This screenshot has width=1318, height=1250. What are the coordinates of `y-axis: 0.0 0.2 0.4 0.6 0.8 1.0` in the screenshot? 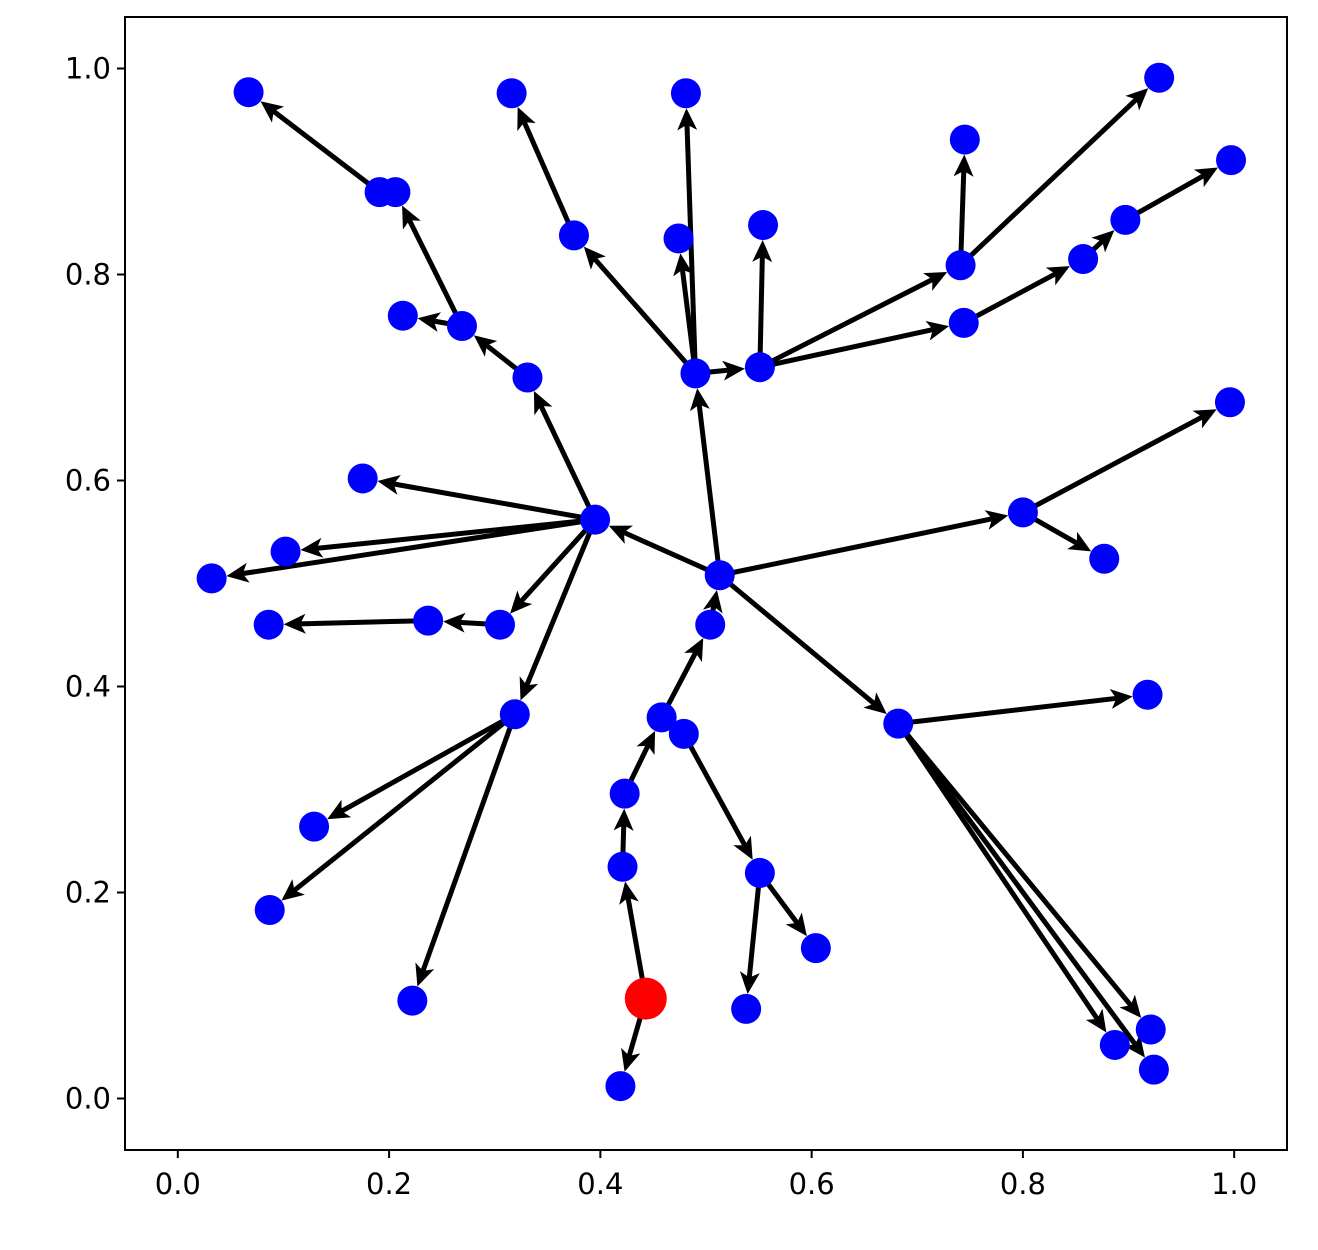 It's located at (95, 584).